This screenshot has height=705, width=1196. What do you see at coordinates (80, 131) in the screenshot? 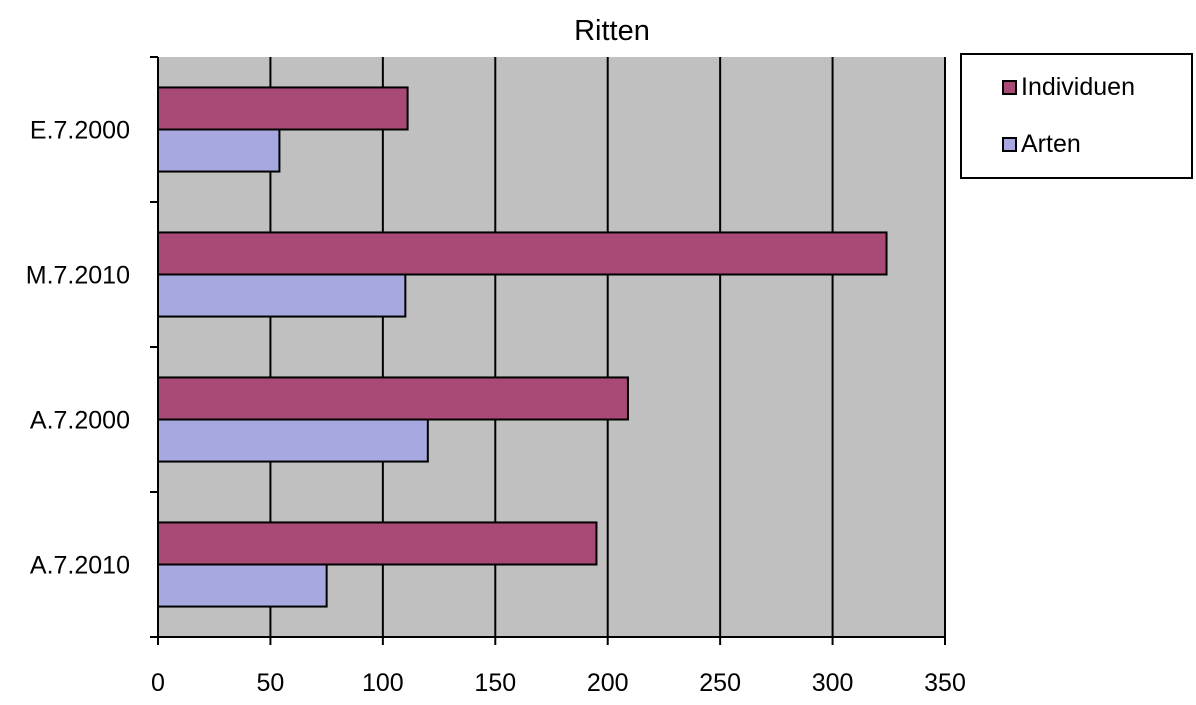
I see `y-category-label: E.7.2000` at bounding box center [80, 131].